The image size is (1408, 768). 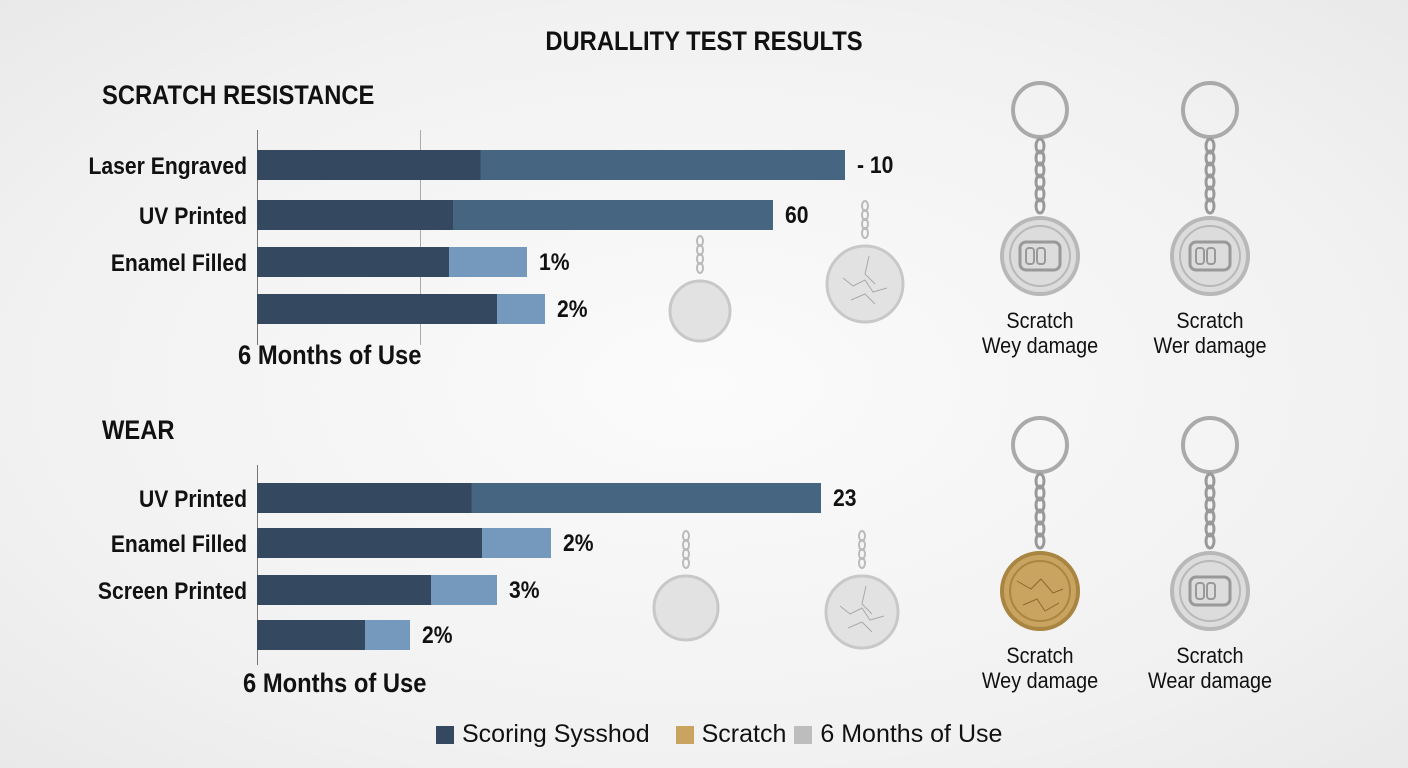 What do you see at coordinates (1210, 345) in the screenshot?
I see `caption-line: Wer damage` at bounding box center [1210, 345].